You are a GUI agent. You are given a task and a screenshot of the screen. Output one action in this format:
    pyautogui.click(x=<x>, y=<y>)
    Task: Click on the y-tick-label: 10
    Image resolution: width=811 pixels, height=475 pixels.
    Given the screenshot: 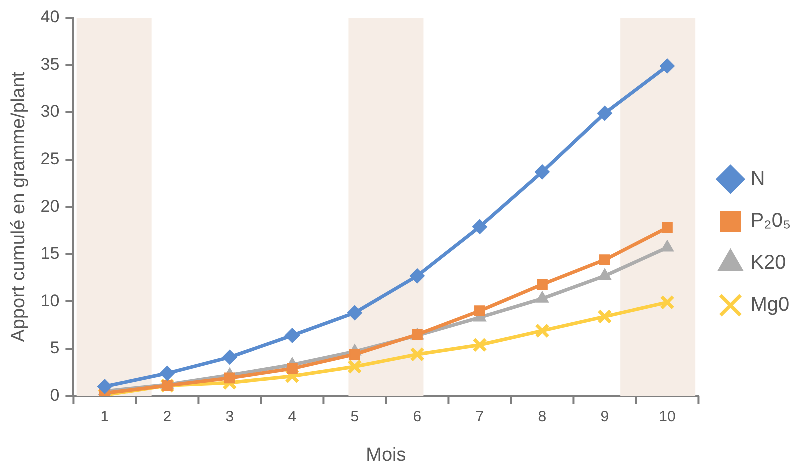 What is the action you would take?
    pyautogui.click(x=50, y=300)
    